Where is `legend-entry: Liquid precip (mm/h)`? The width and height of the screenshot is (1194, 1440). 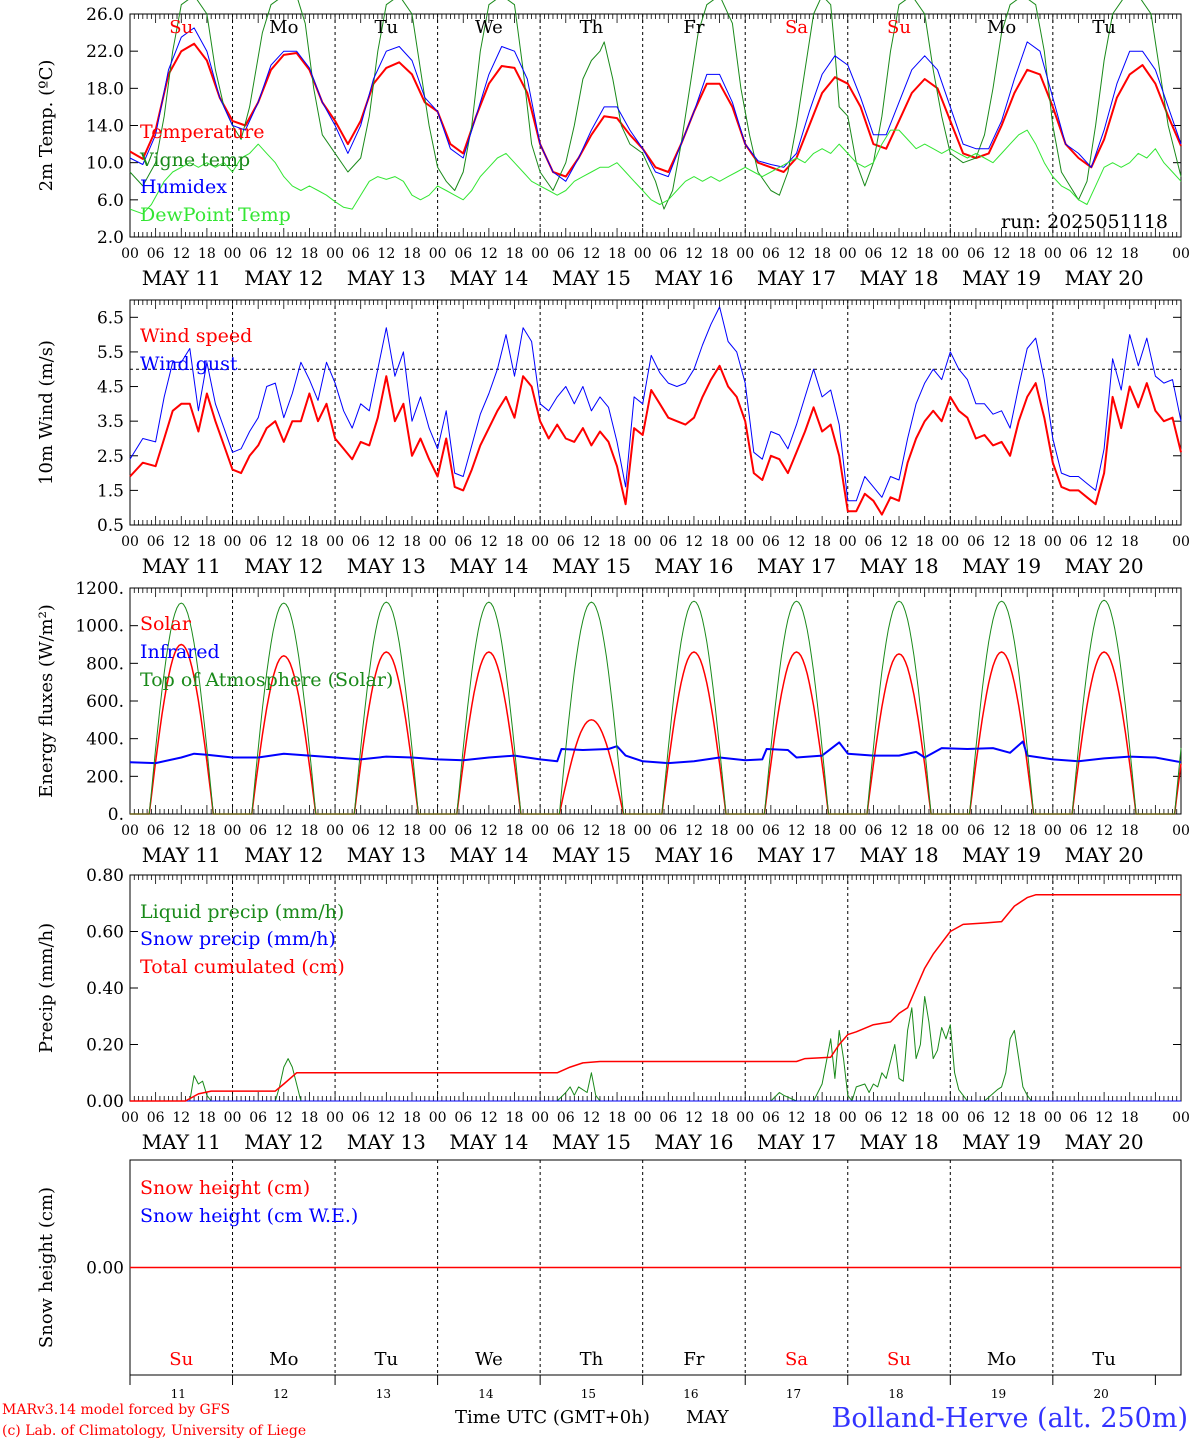
legend-entry: Liquid precip (mm/h) is located at coordinates (242, 912).